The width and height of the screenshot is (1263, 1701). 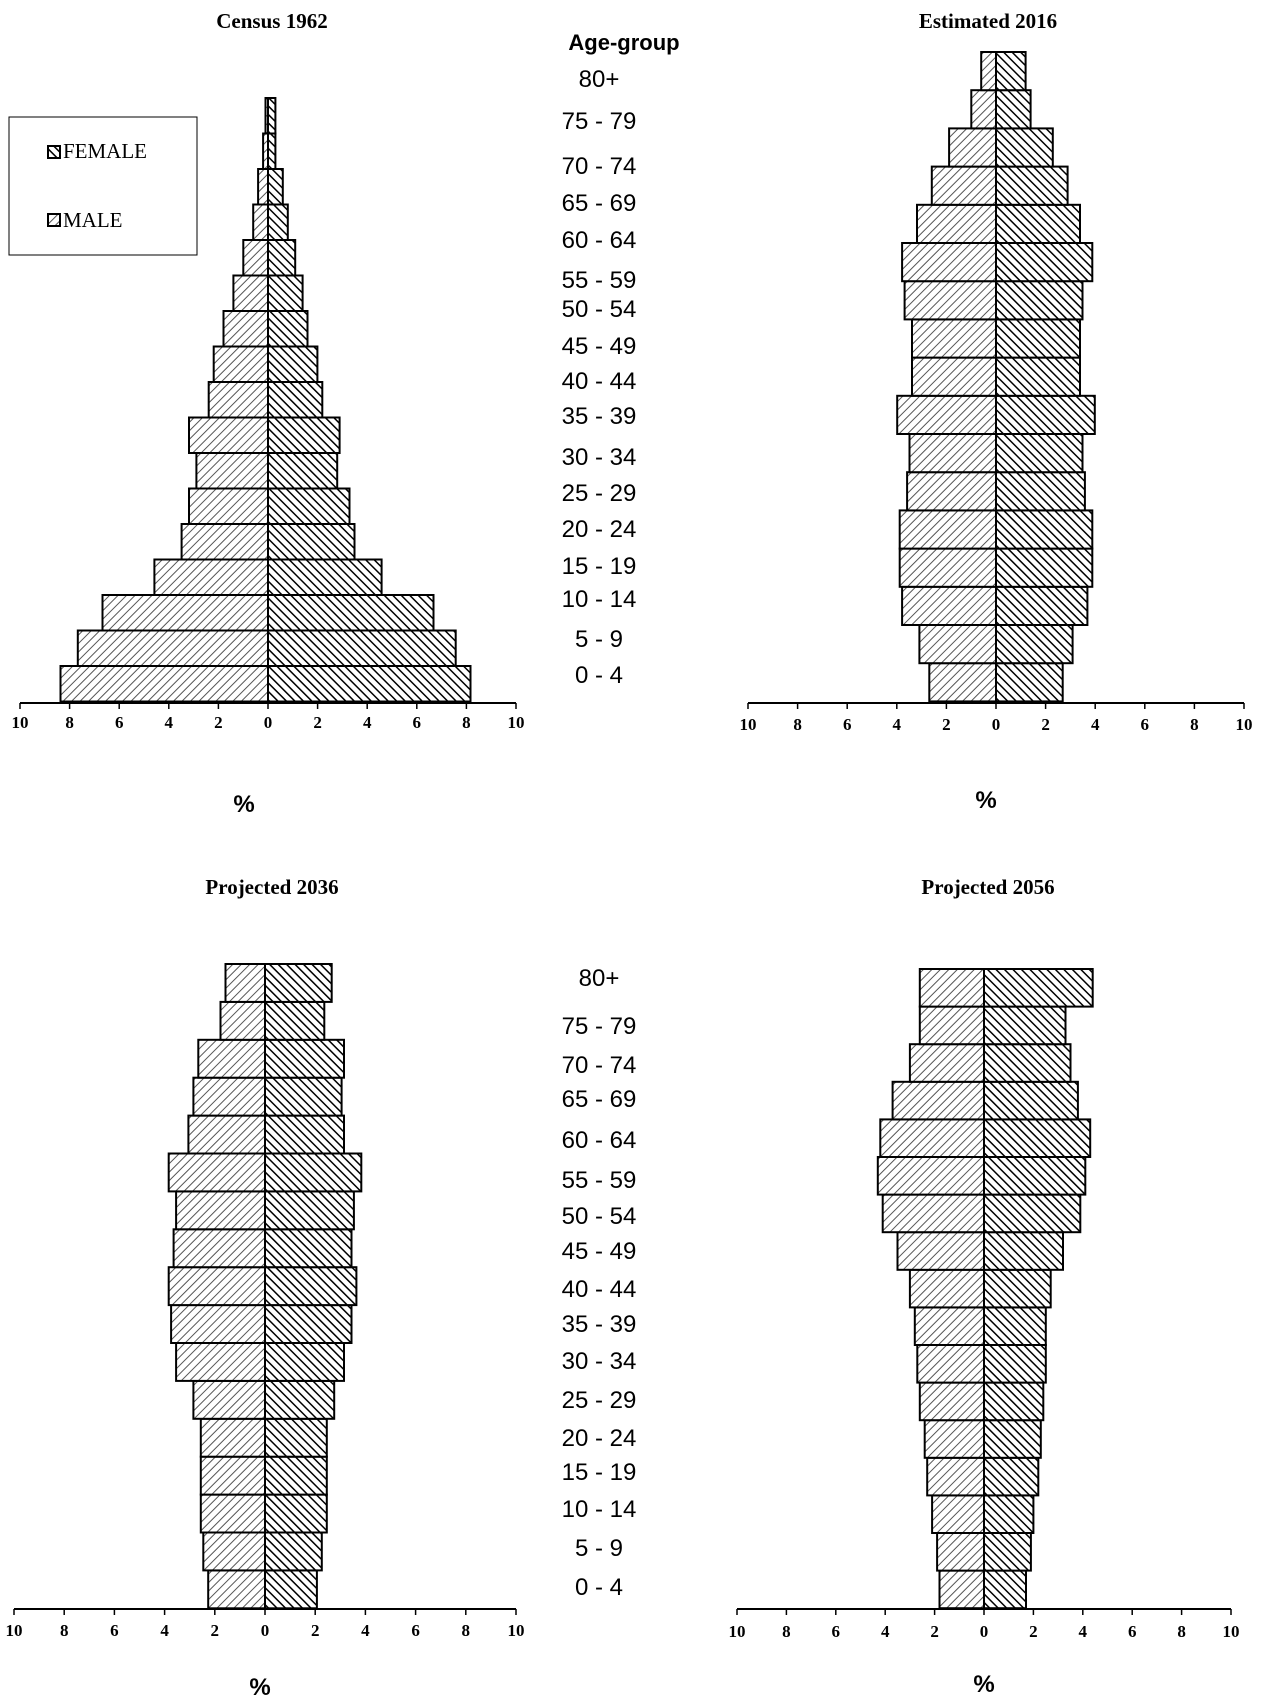 What do you see at coordinates (599, 1140) in the screenshot?
I see `age-group-label: 60 - 64` at bounding box center [599, 1140].